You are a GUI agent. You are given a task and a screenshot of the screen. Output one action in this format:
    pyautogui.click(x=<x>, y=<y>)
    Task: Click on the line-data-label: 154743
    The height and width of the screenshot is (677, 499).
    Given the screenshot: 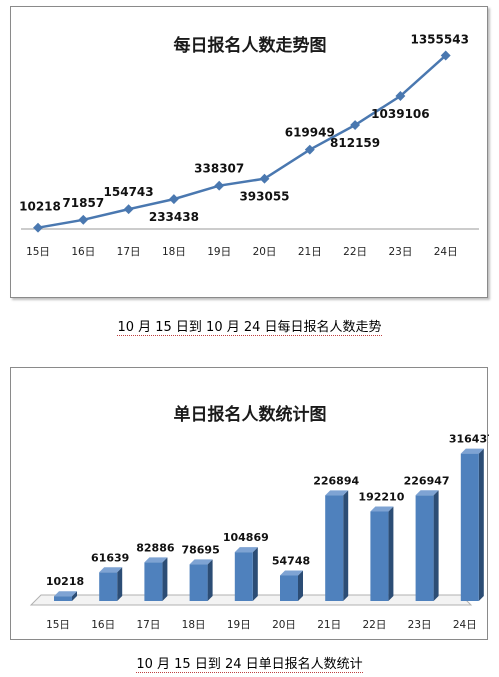 What is the action you would take?
    pyautogui.click(x=129, y=192)
    